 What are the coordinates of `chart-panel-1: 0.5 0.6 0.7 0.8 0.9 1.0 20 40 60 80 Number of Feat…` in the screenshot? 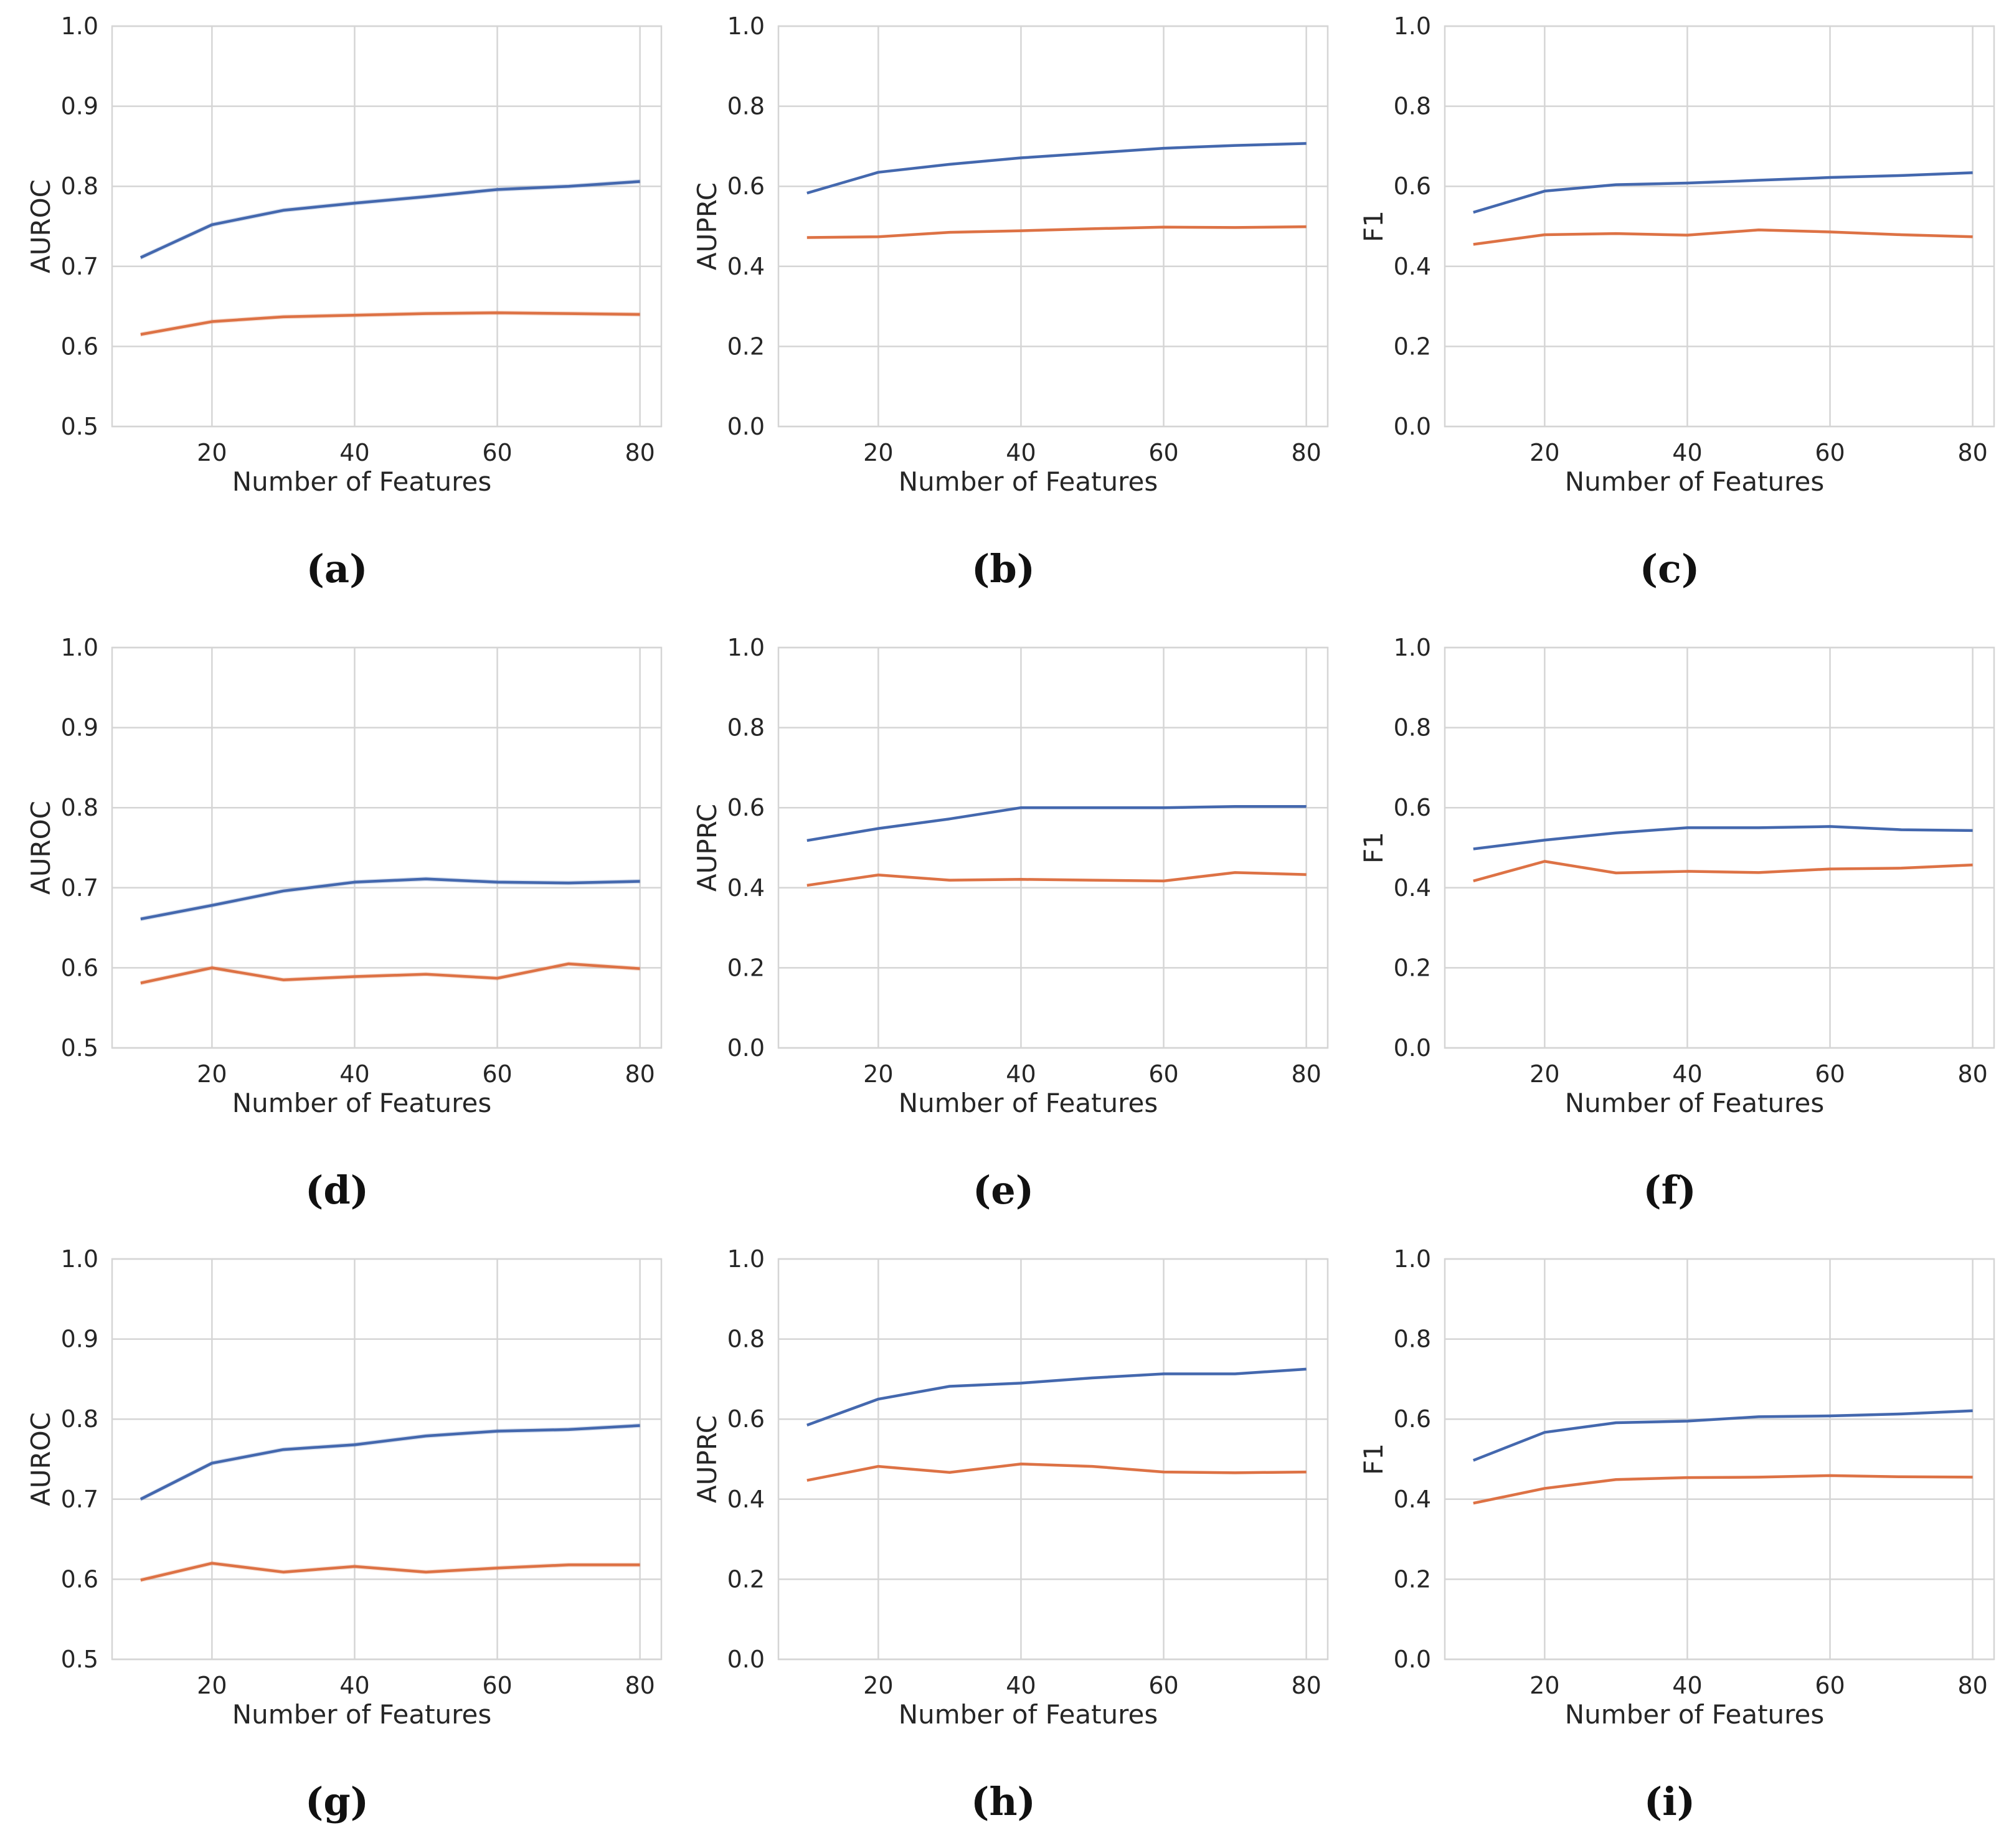 It's located at (344, 302).